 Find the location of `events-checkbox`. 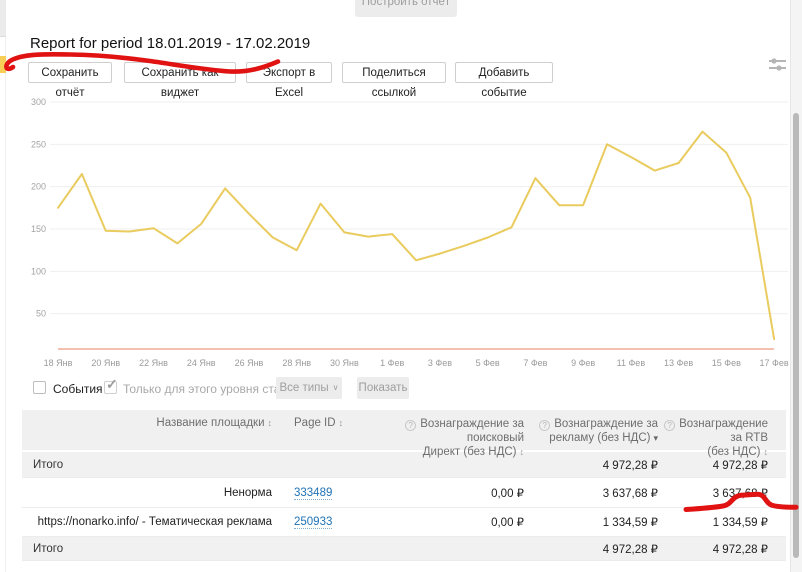

events-checkbox is located at coordinates (39, 387).